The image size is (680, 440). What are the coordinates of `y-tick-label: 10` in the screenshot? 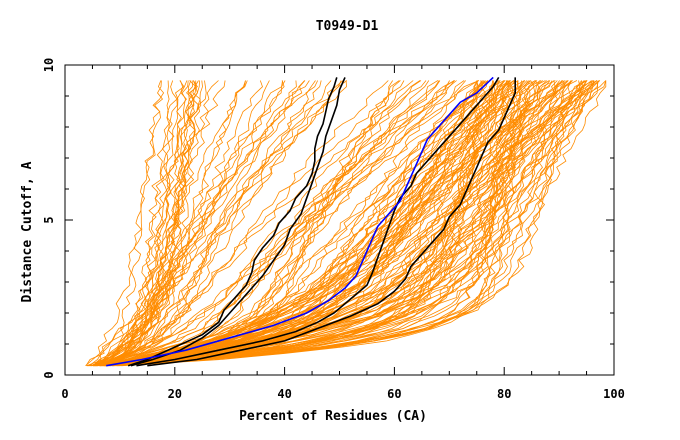 It's located at (49, 65).